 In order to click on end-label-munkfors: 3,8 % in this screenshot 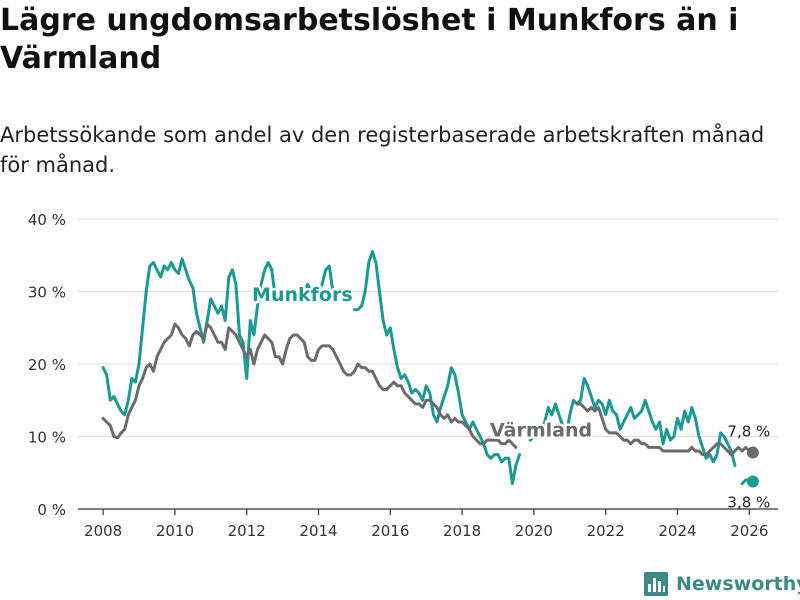, I will do `click(748, 502)`.